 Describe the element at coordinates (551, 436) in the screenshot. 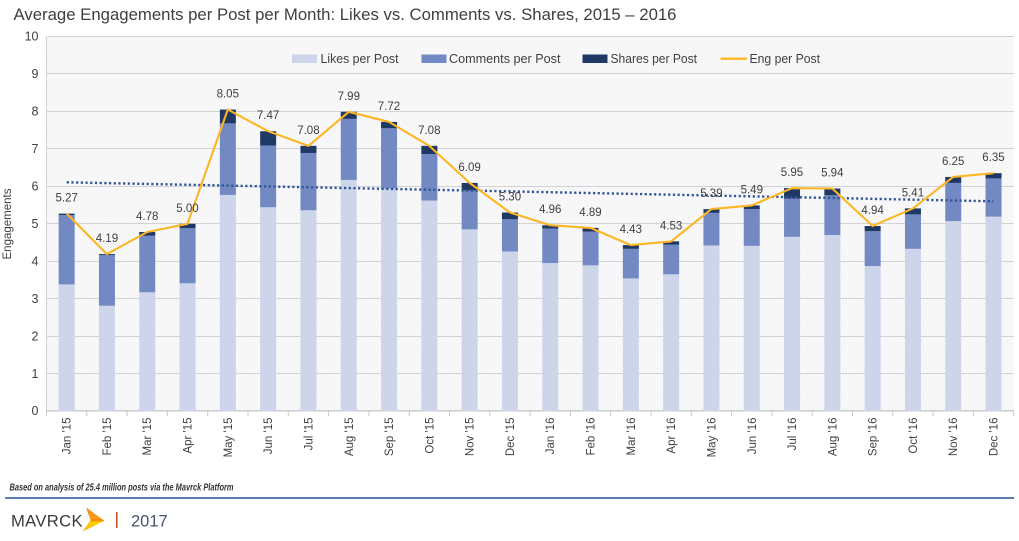

I see `svg-text: Jan '16` at that location.